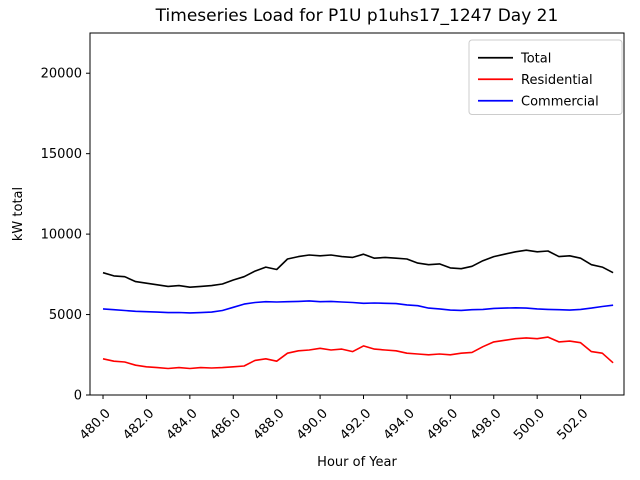 The image size is (640, 480). I want to click on series-line-residential, so click(358, 353).